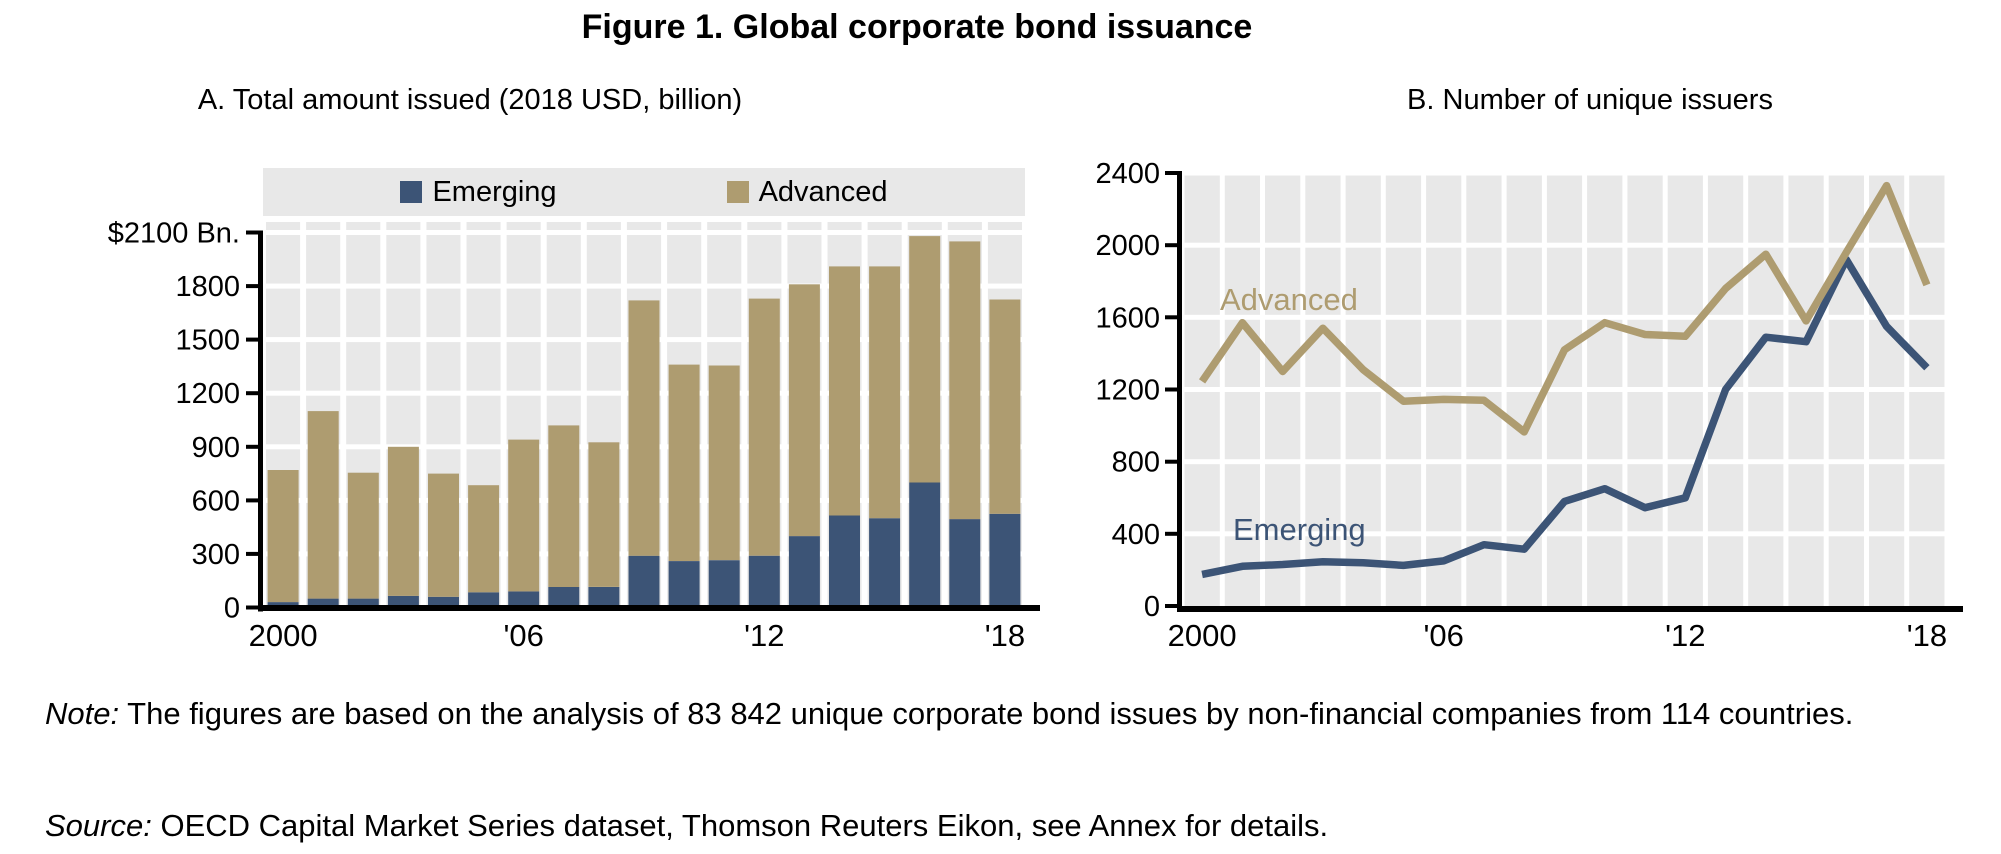  Describe the element at coordinates (403, 601) in the screenshot. I see `bar-2003-emerging` at that location.